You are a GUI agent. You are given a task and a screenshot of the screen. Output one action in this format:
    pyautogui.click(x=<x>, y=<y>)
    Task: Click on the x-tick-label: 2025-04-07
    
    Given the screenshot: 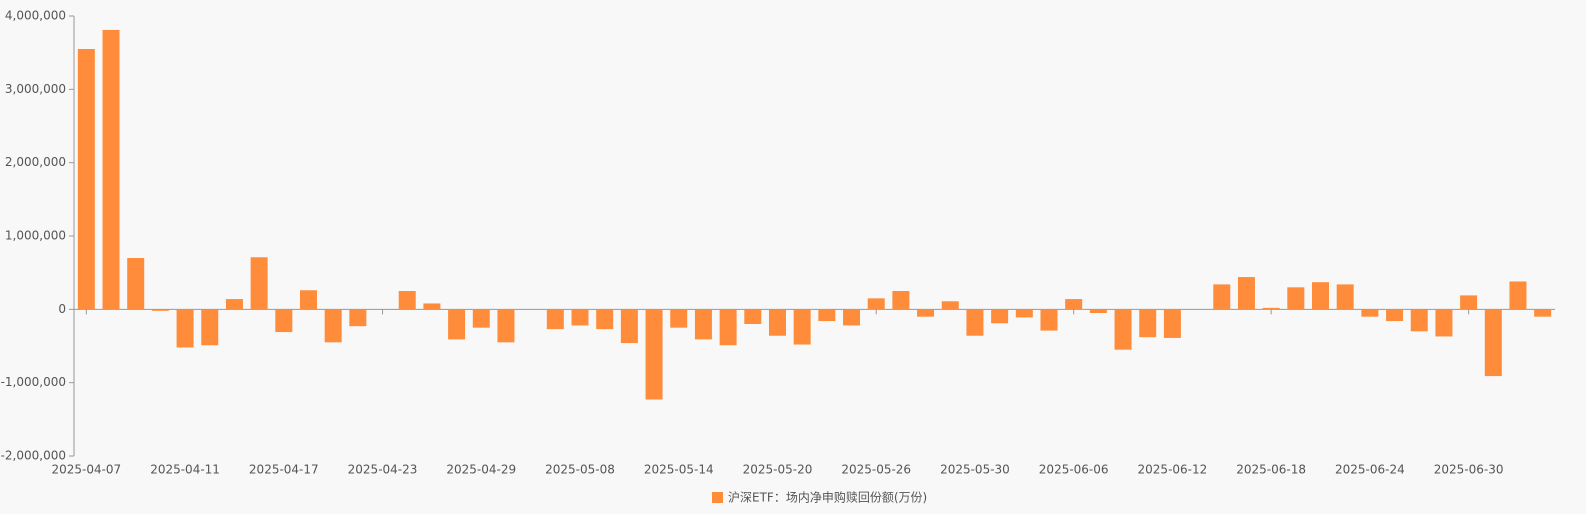 What is the action you would take?
    pyautogui.click(x=86, y=470)
    